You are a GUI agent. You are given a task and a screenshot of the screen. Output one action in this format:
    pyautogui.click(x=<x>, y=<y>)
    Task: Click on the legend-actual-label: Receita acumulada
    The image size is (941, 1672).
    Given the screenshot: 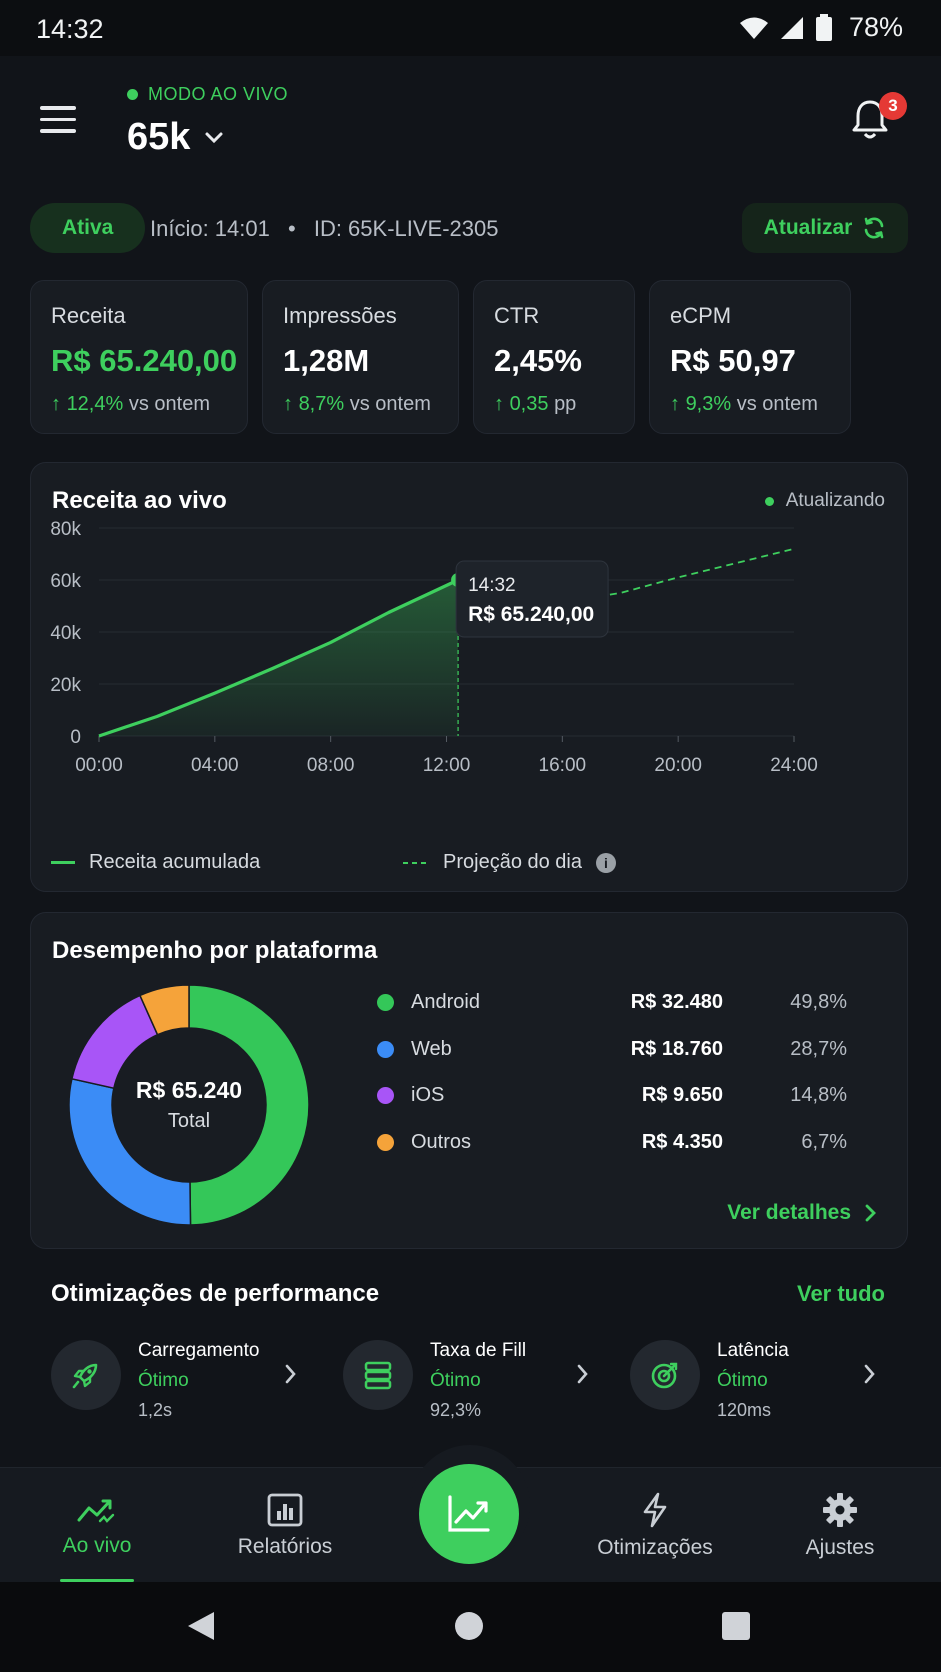 What is the action you would take?
    pyautogui.click(x=175, y=862)
    